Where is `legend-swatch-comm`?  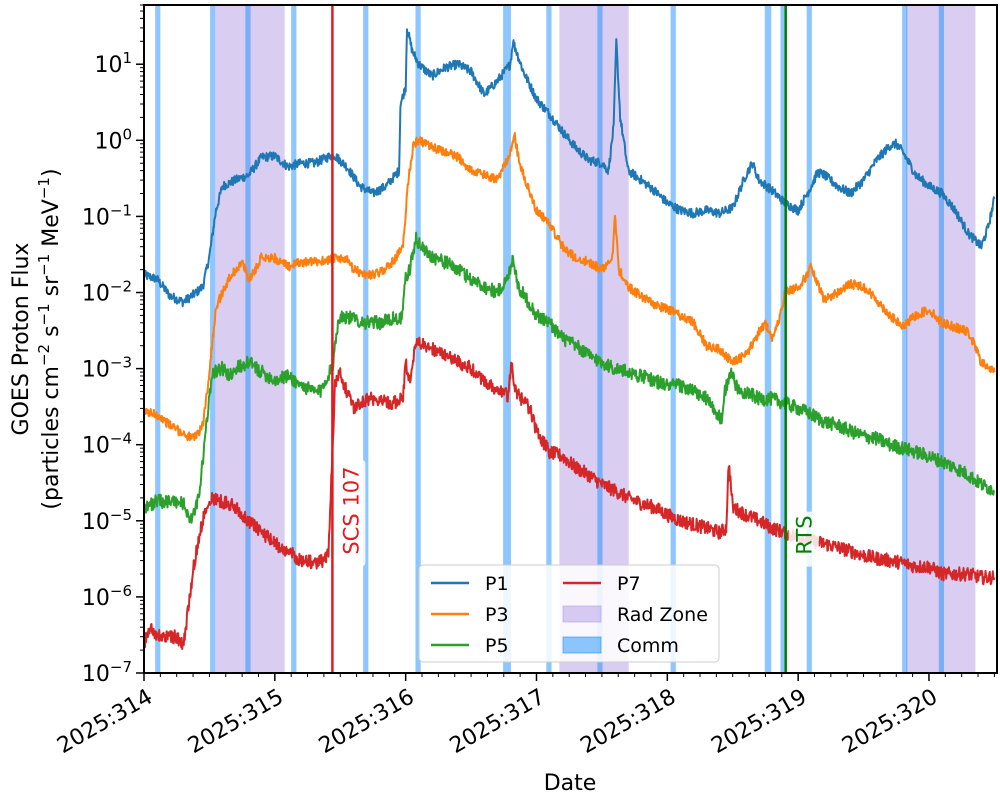 legend-swatch-comm is located at coordinates (582, 645).